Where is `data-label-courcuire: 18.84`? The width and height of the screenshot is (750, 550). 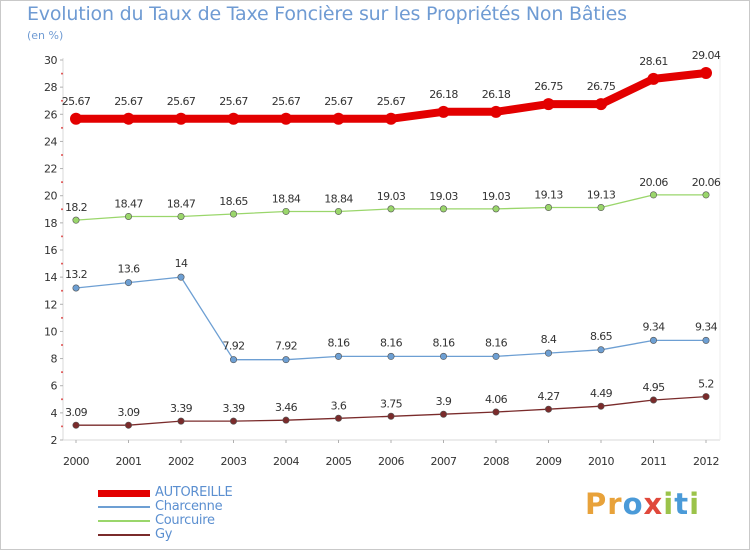 data-label-courcuire: 18.84 is located at coordinates (286, 198).